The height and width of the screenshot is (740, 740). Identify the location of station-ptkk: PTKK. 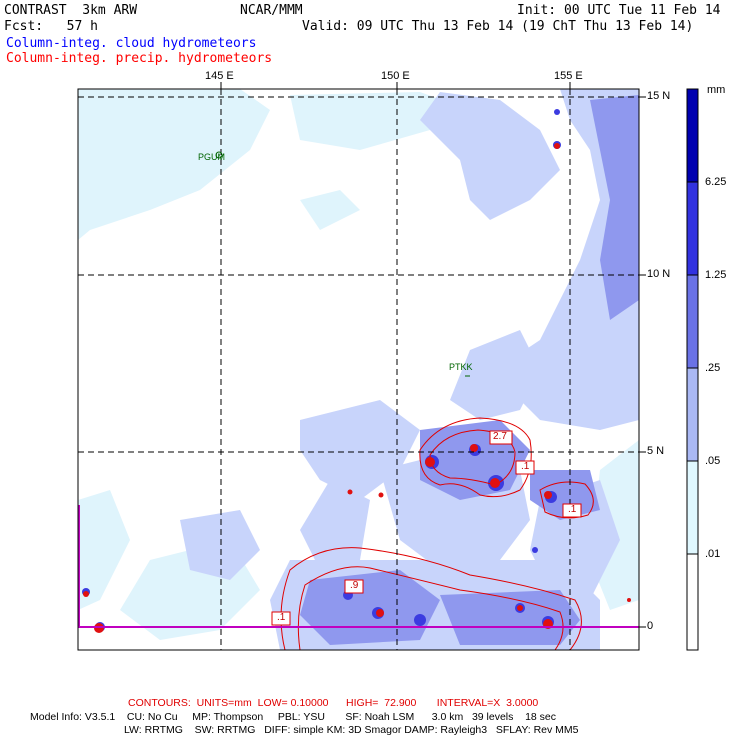
(461, 367).